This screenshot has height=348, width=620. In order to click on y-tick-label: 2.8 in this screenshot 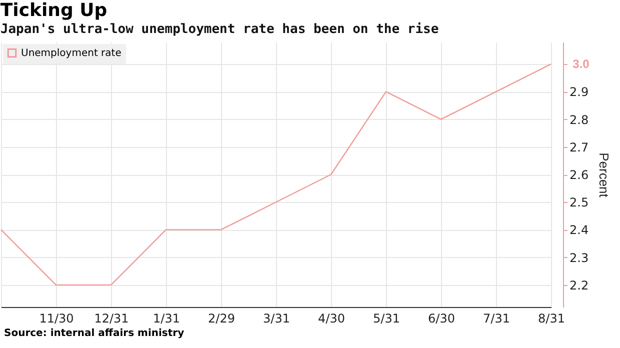, I will do `click(579, 119)`.